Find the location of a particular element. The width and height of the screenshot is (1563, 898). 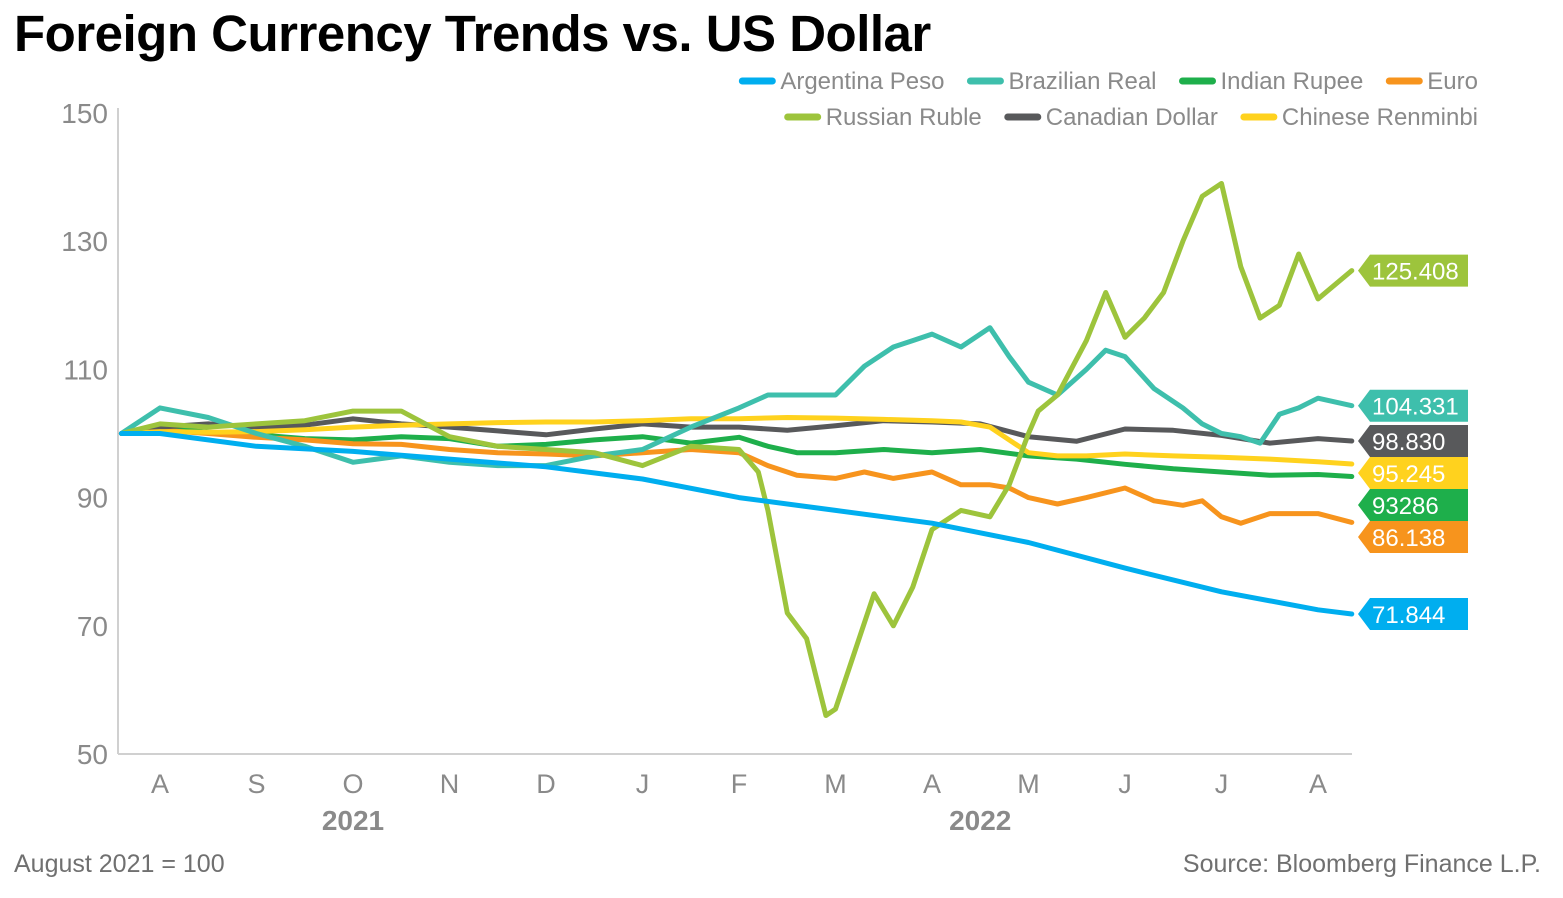

end-value-label: 71.844 is located at coordinates (1408, 615).